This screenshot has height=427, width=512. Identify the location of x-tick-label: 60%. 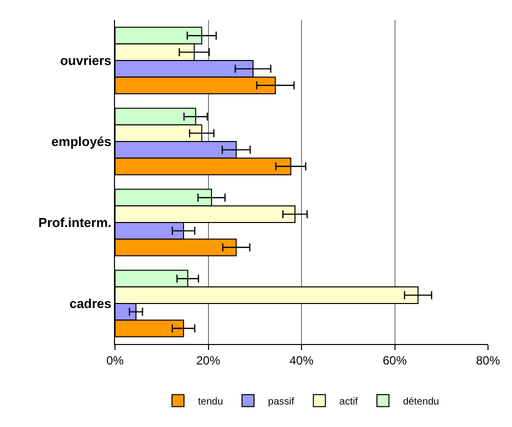
(395, 360).